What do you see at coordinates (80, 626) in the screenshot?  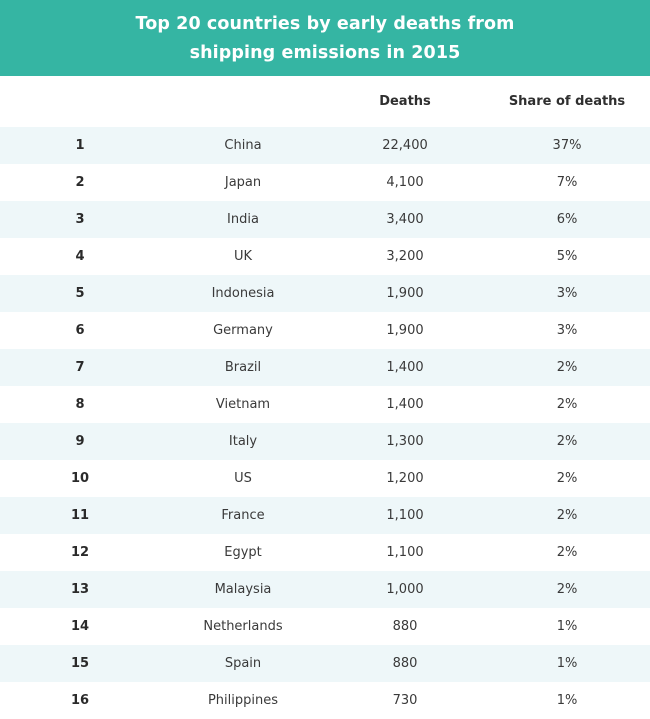 I see `rank-cell: 14` at bounding box center [80, 626].